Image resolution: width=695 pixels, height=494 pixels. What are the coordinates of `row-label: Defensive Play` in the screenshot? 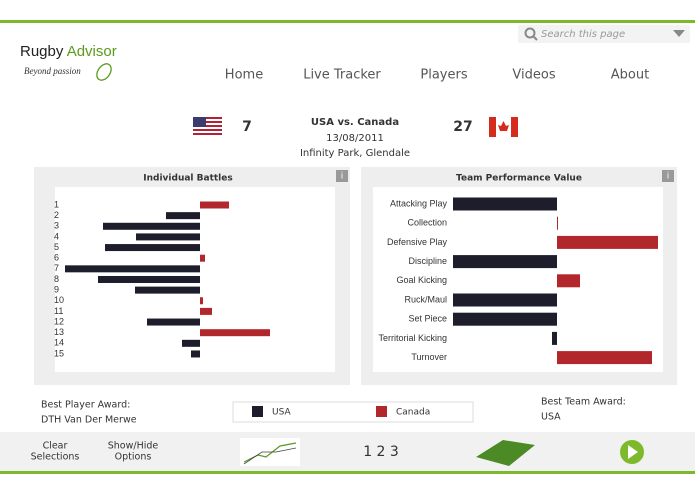 It's located at (417, 242).